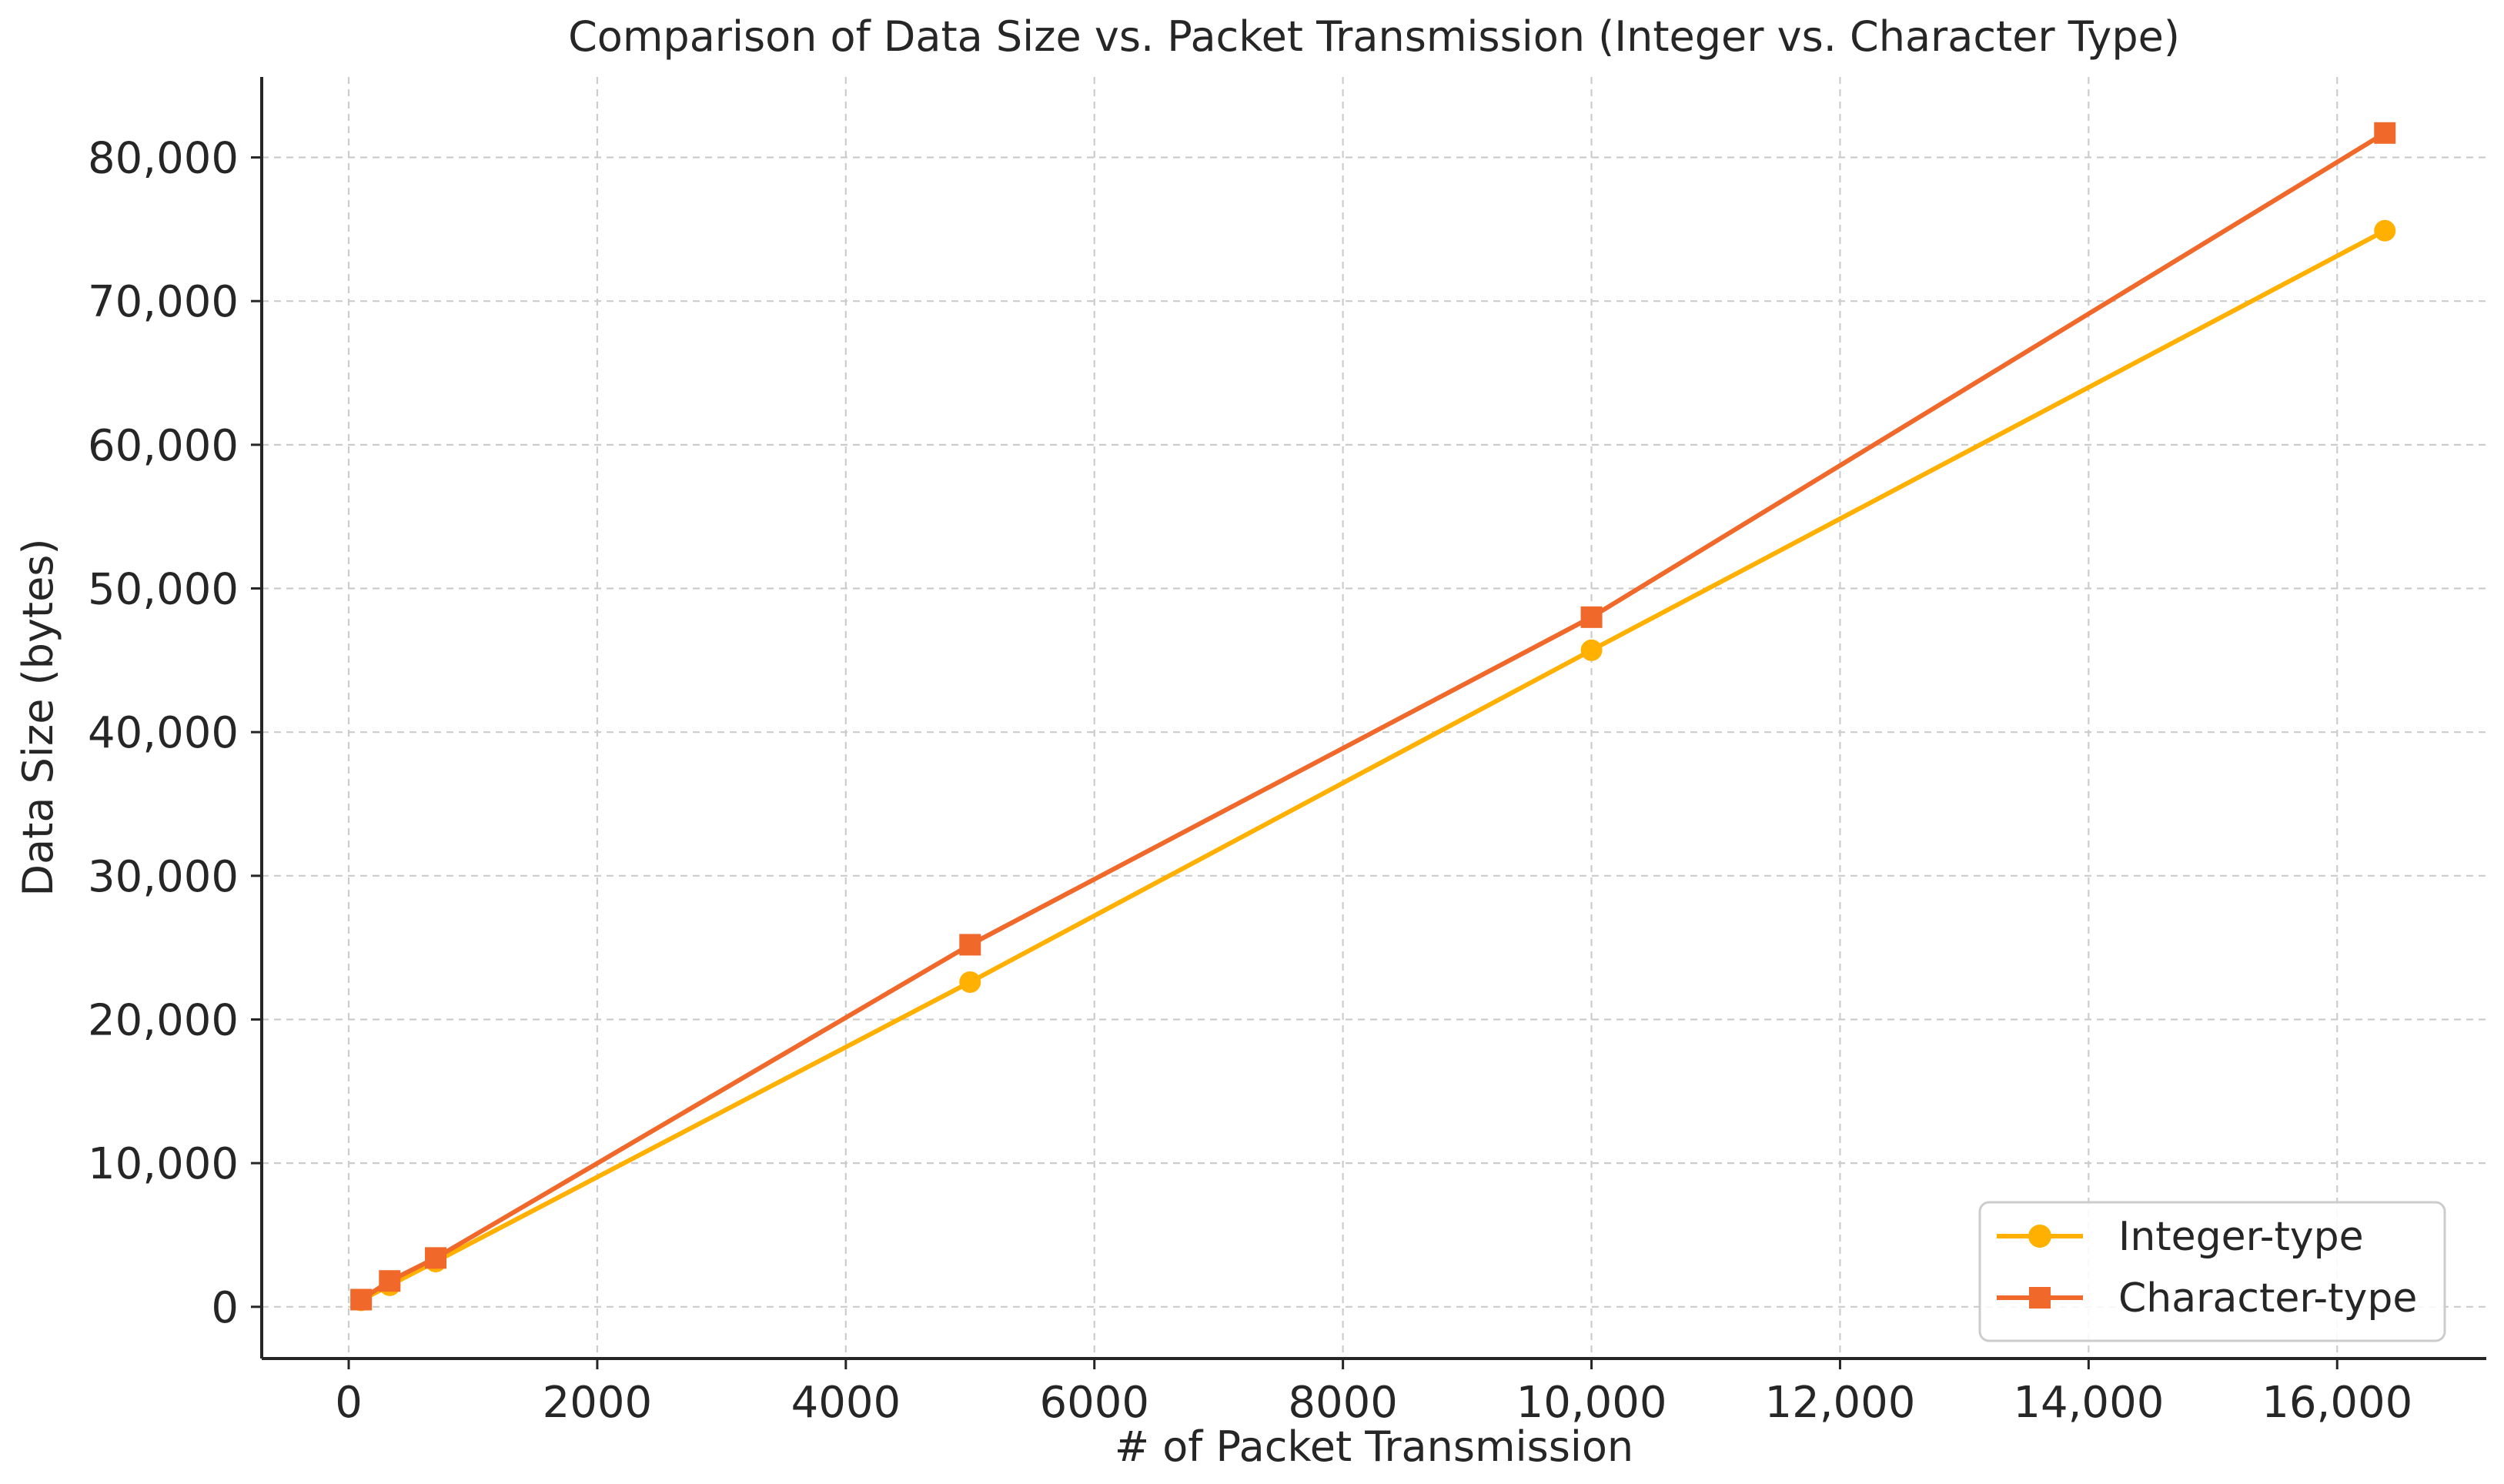 This screenshot has width=2504, height=1484. What do you see at coordinates (163, 159) in the screenshot?
I see `y-tick-label: 80,000` at bounding box center [163, 159].